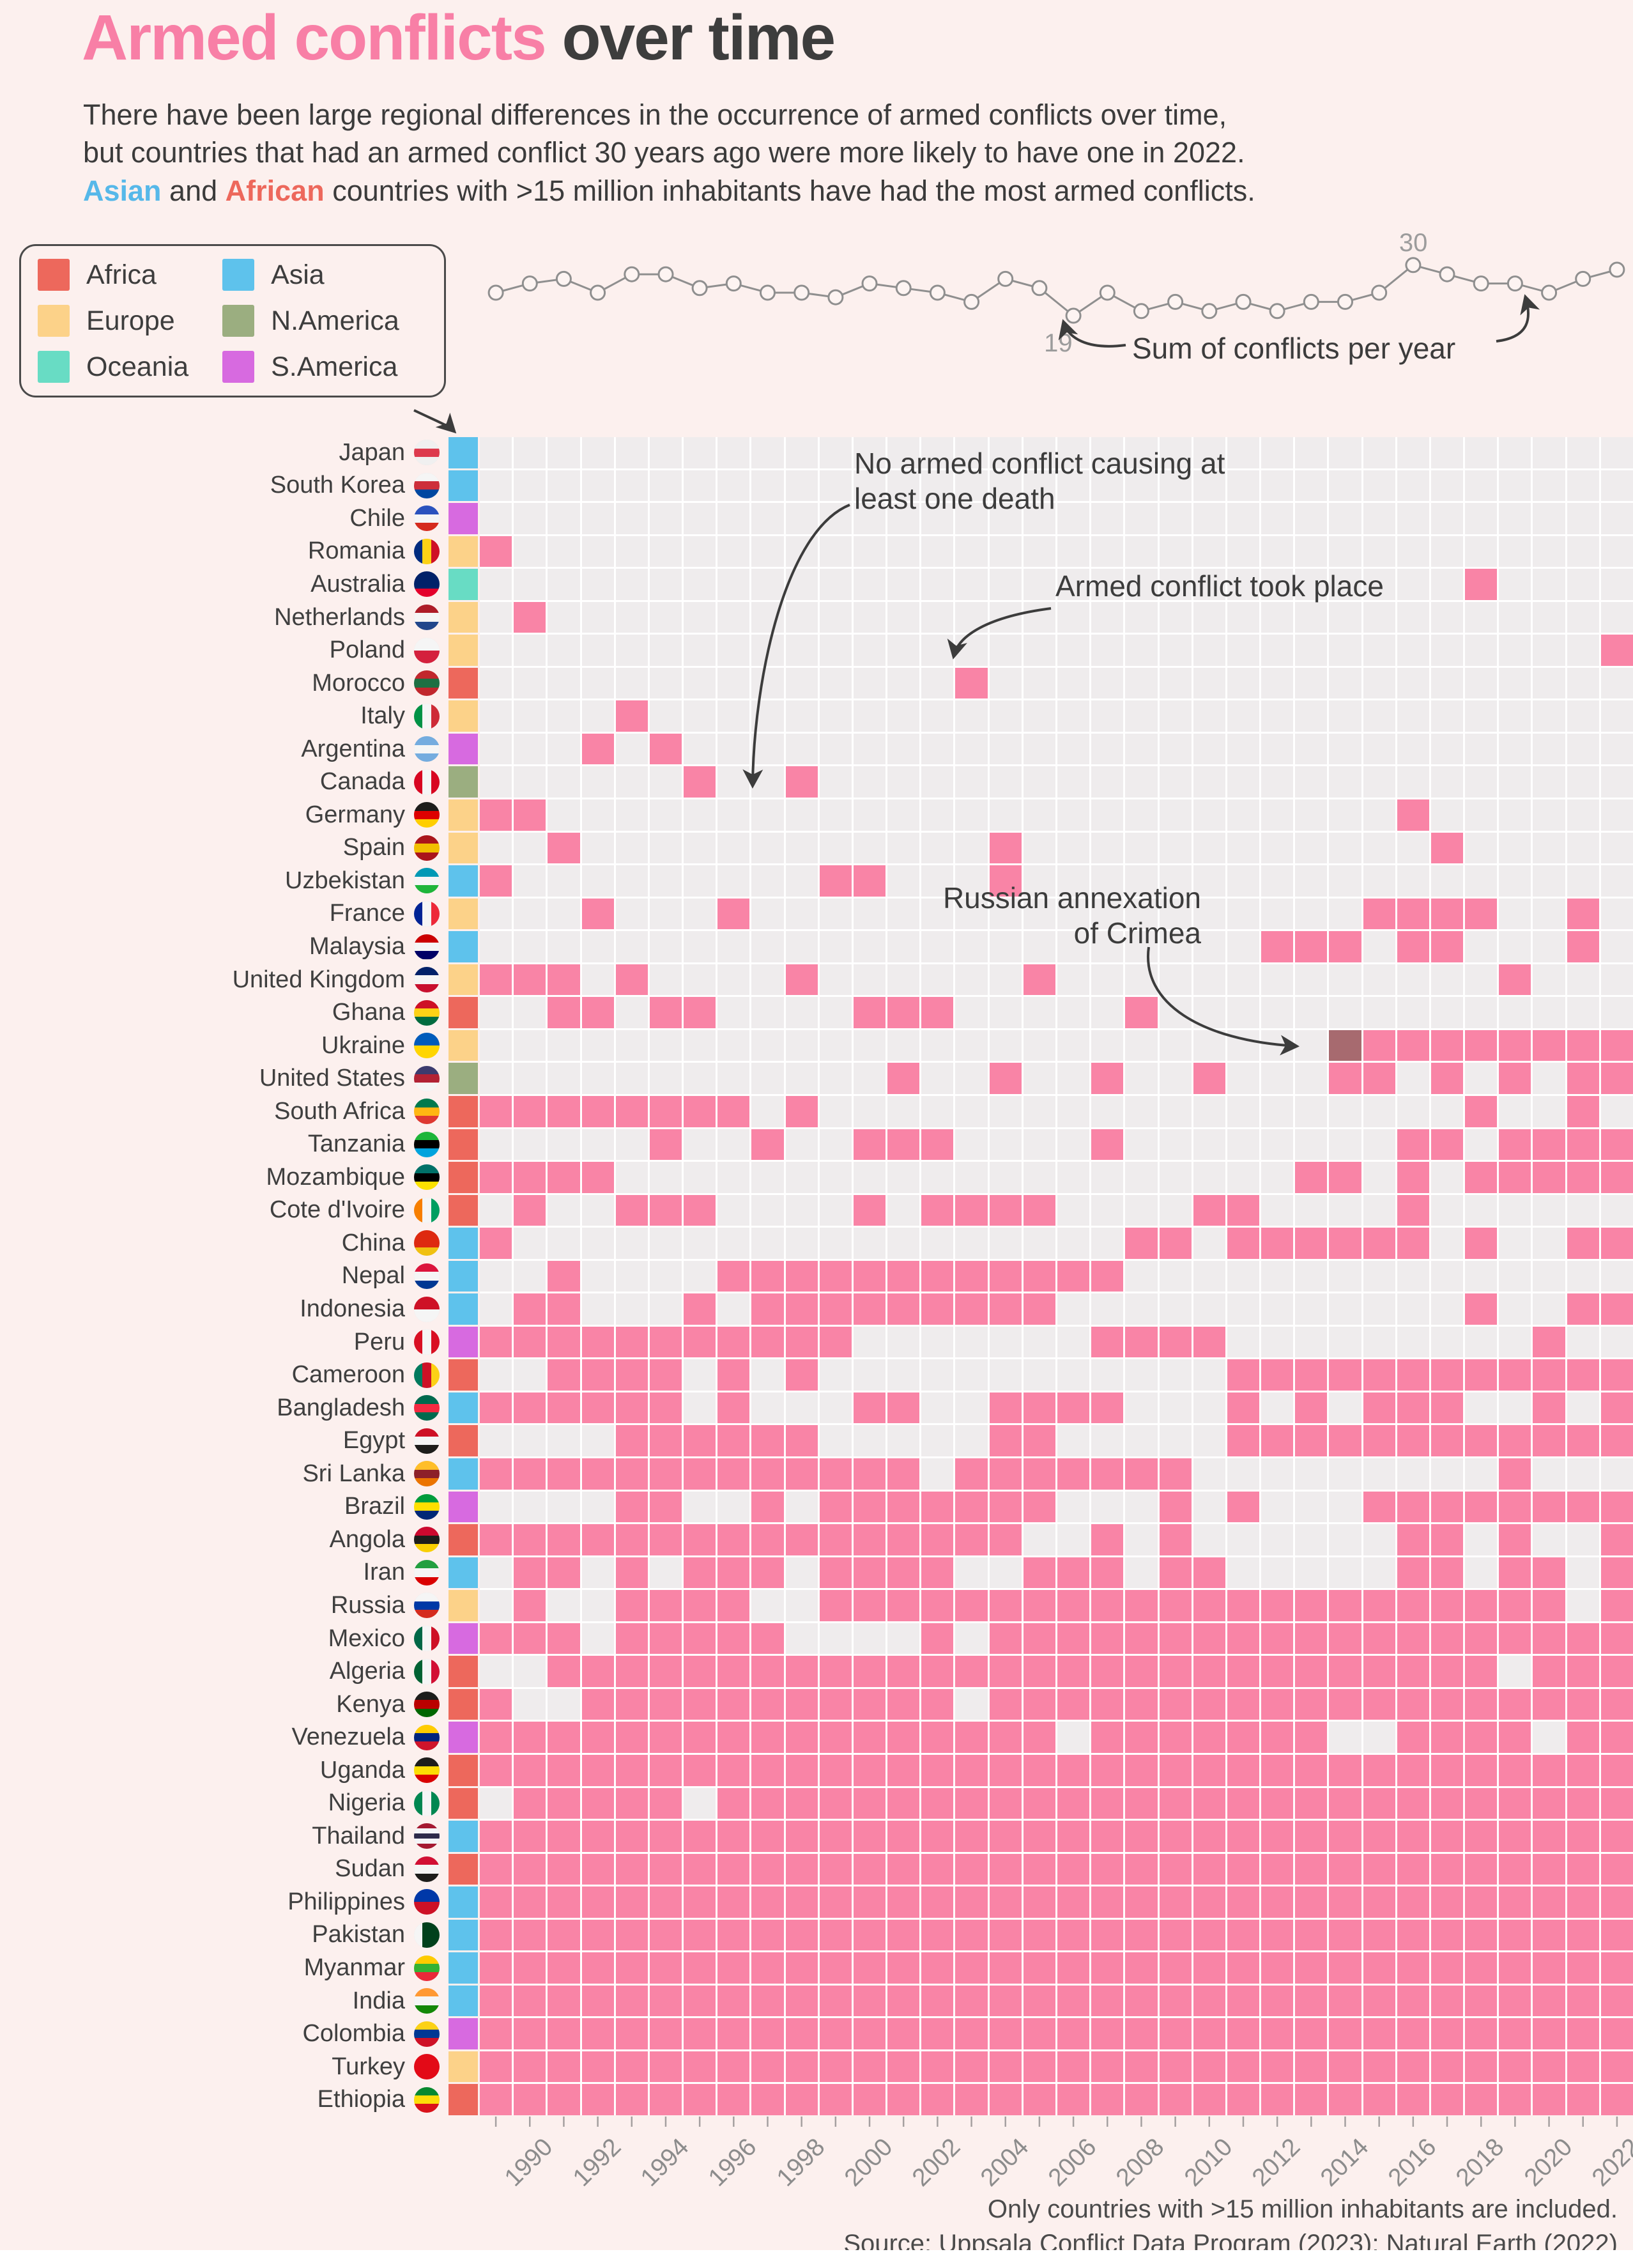 The width and height of the screenshot is (1633, 2268). I want to click on country-label: Ethiopia, so click(361, 2100).